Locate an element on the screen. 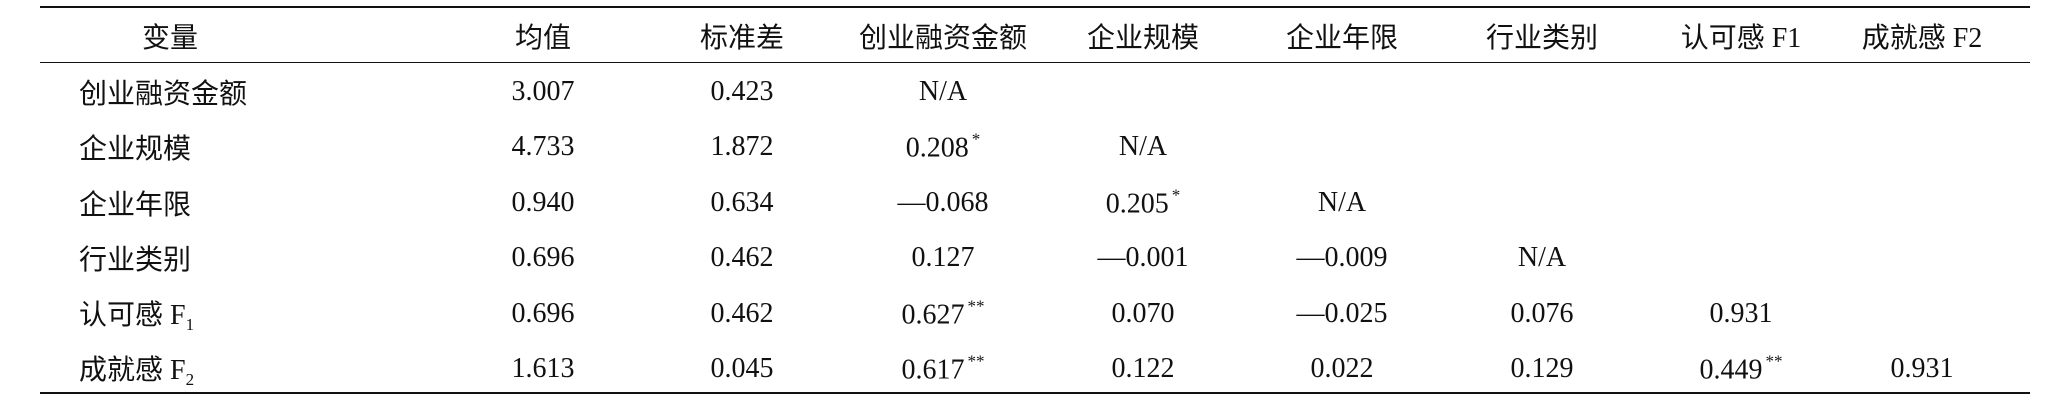 The image size is (2048, 400). data-cell-text: 1.872 is located at coordinates (742, 146).